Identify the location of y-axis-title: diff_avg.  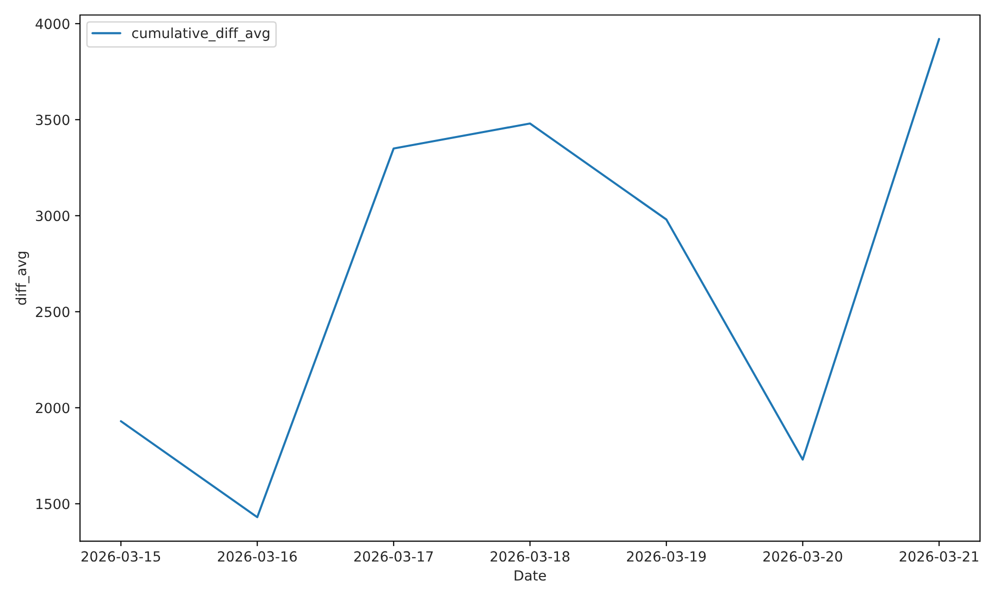
(23, 278).